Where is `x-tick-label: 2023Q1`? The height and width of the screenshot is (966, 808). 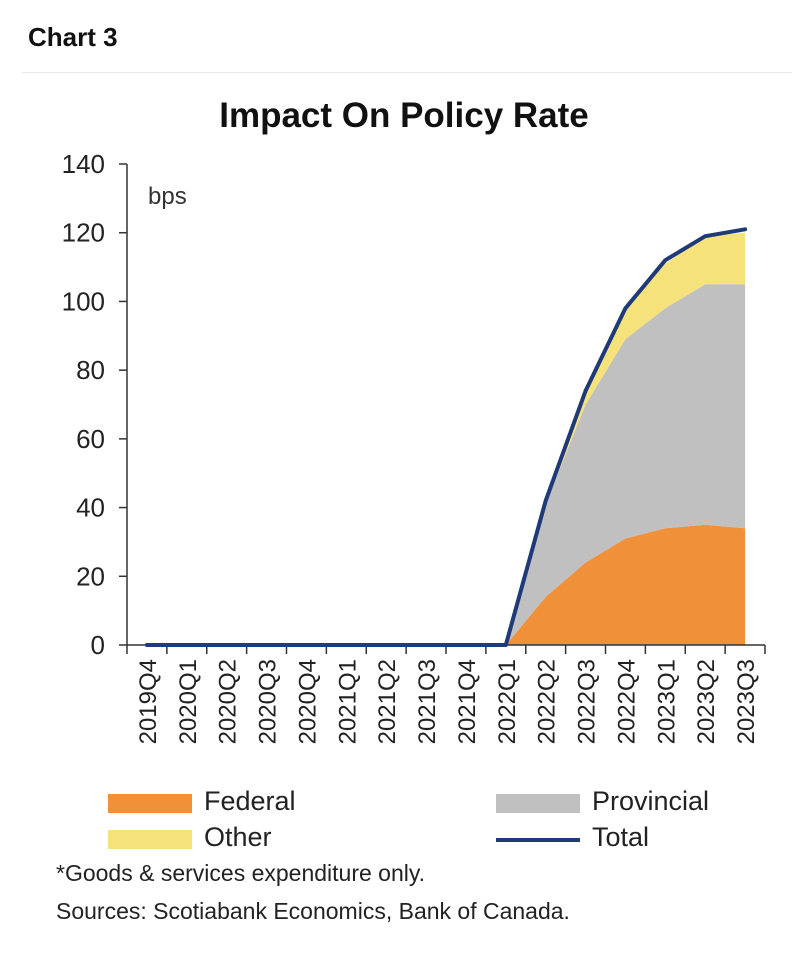
x-tick-label: 2023Q1 is located at coordinates (666, 701).